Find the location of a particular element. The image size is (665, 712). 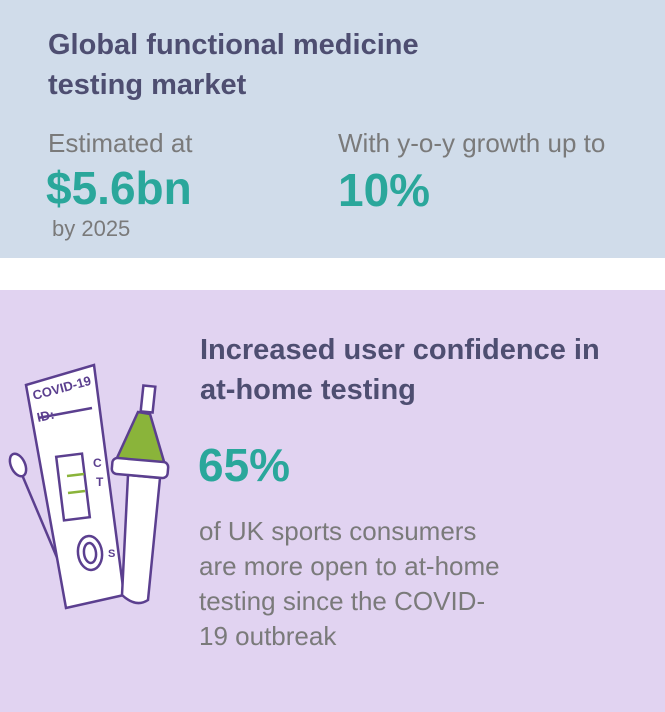

tube-collar is located at coordinates (140, 468).